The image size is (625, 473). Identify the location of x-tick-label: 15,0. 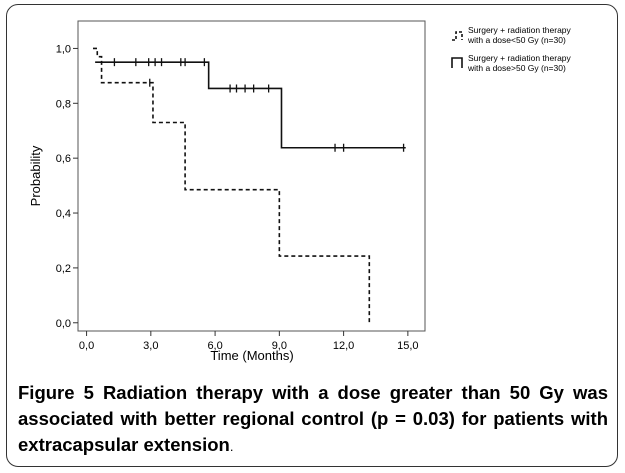
(407, 346).